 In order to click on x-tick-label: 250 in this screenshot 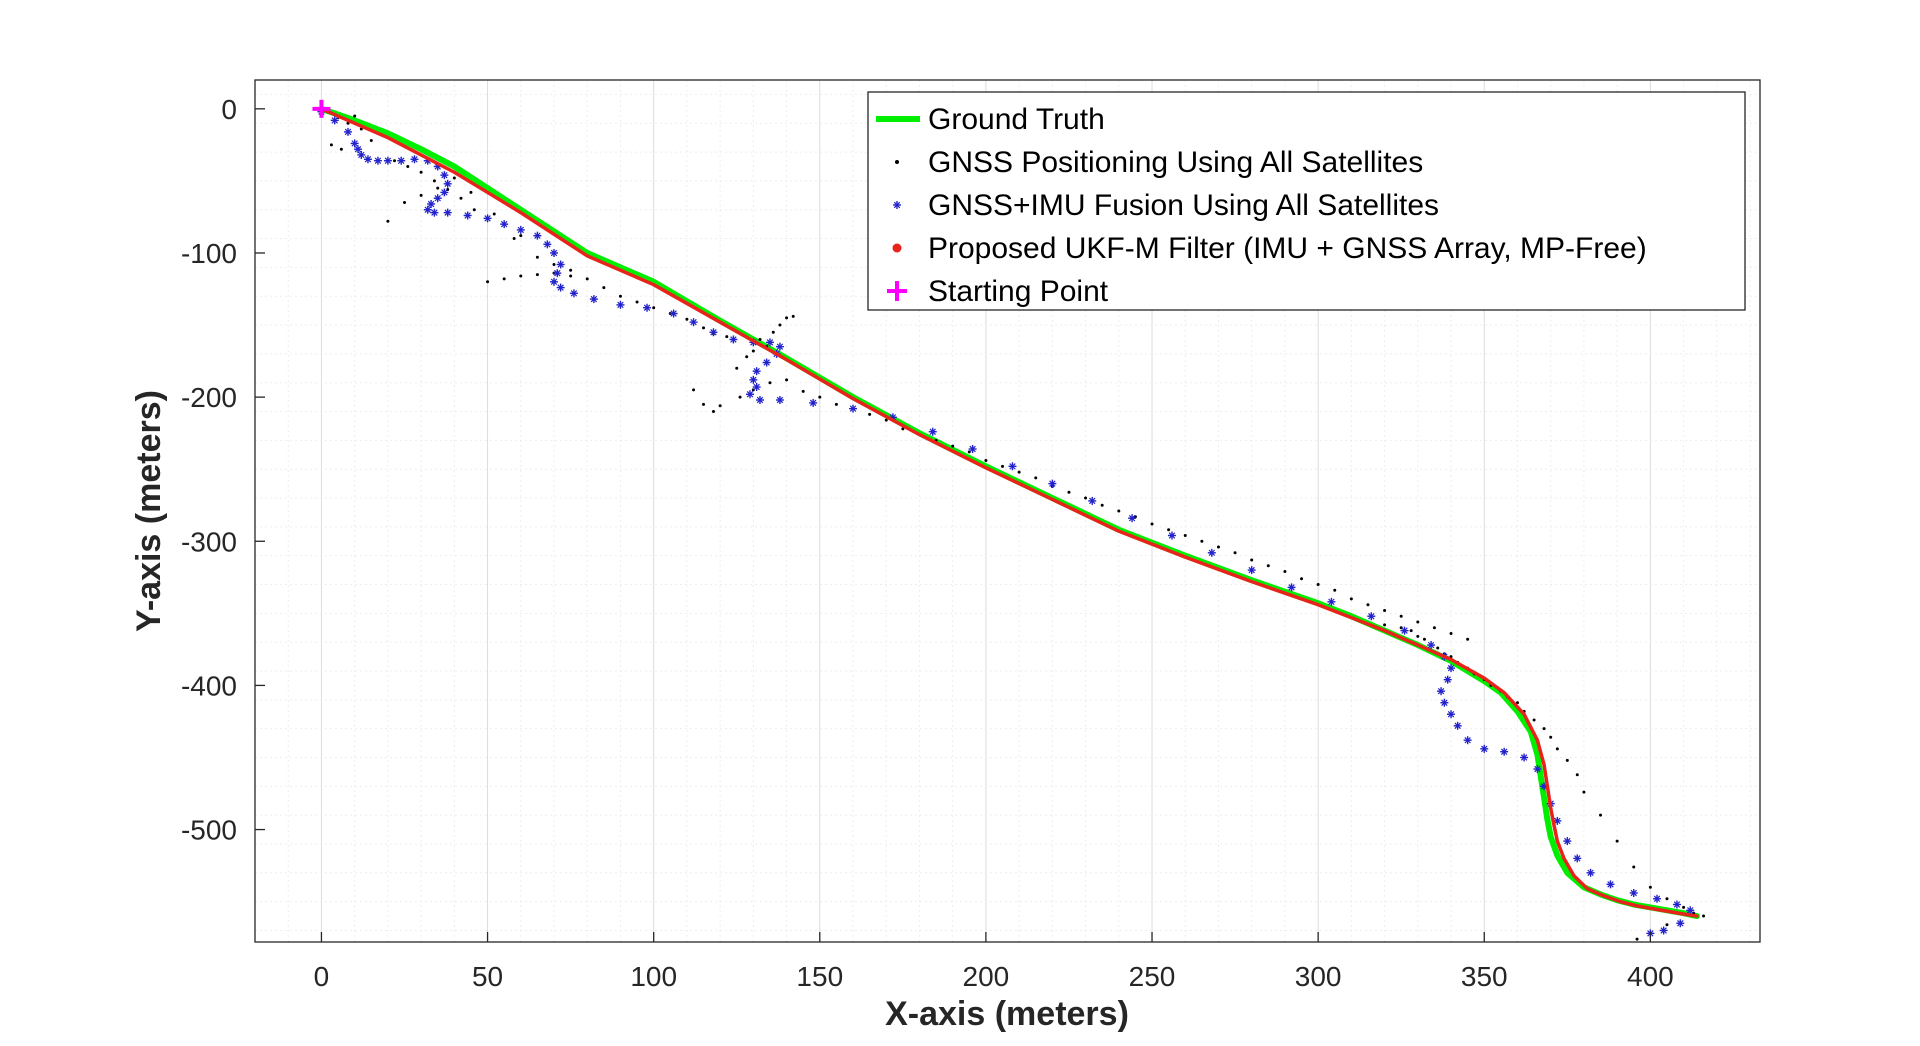, I will do `click(1152, 976)`.